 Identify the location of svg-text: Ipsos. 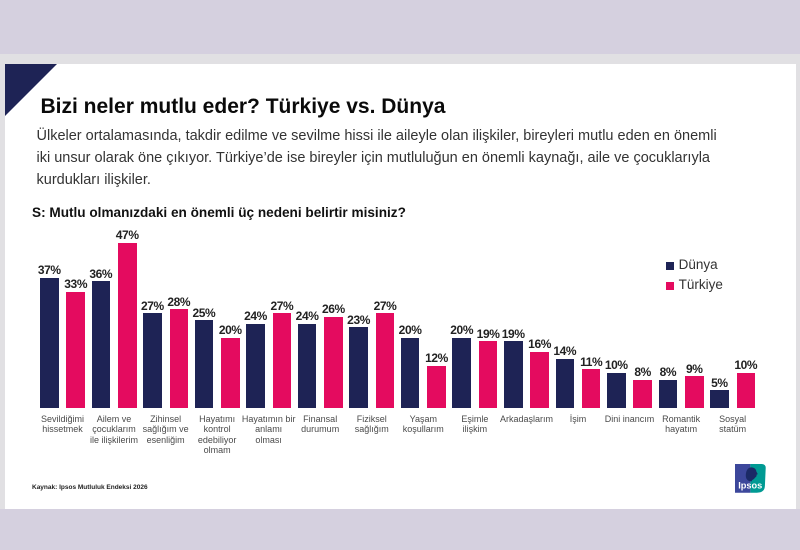
(750, 486).